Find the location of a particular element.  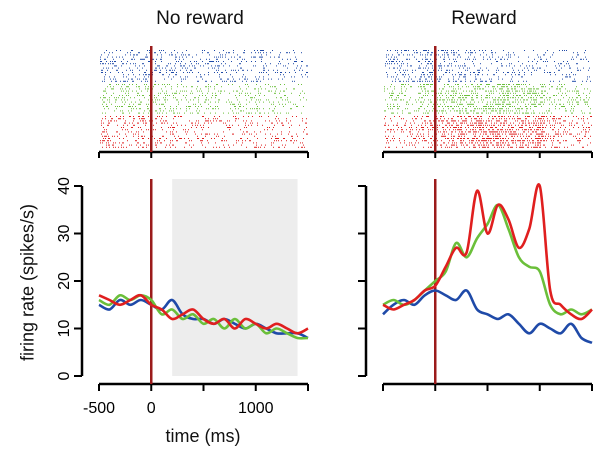

left-panel-title: No reward is located at coordinates (200, 18).